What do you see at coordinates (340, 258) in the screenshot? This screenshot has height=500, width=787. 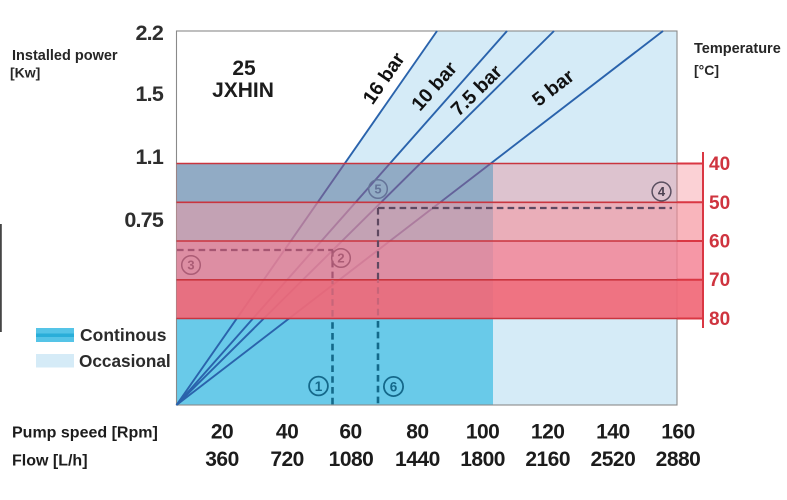 I see `svg-text: 2` at bounding box center [340, 258].